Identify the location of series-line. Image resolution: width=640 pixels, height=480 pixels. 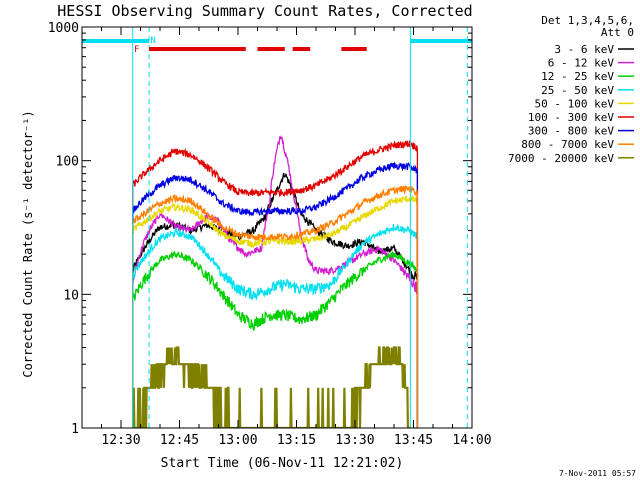
(271, 387).